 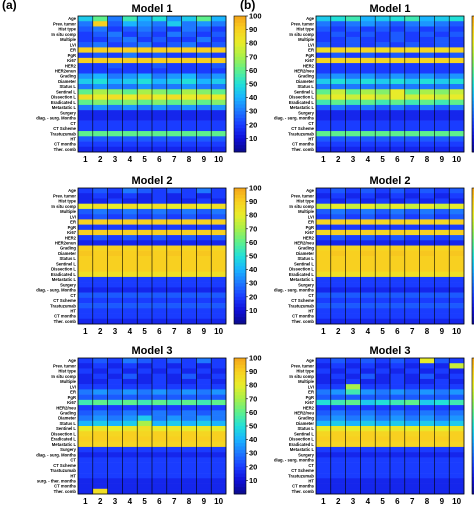 I want to click on p6-colorbar-segment, so click(x=473, y=492).